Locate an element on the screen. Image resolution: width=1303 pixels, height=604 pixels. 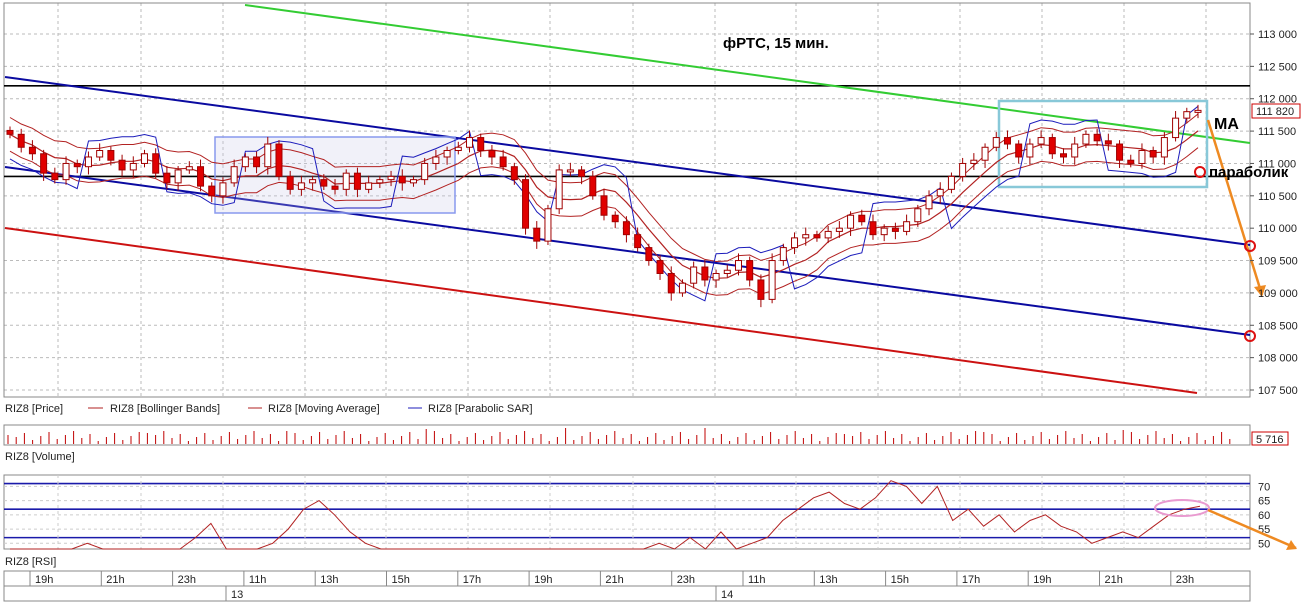
parabolic-annotation: параболик is located at coordinates (1249, 172).